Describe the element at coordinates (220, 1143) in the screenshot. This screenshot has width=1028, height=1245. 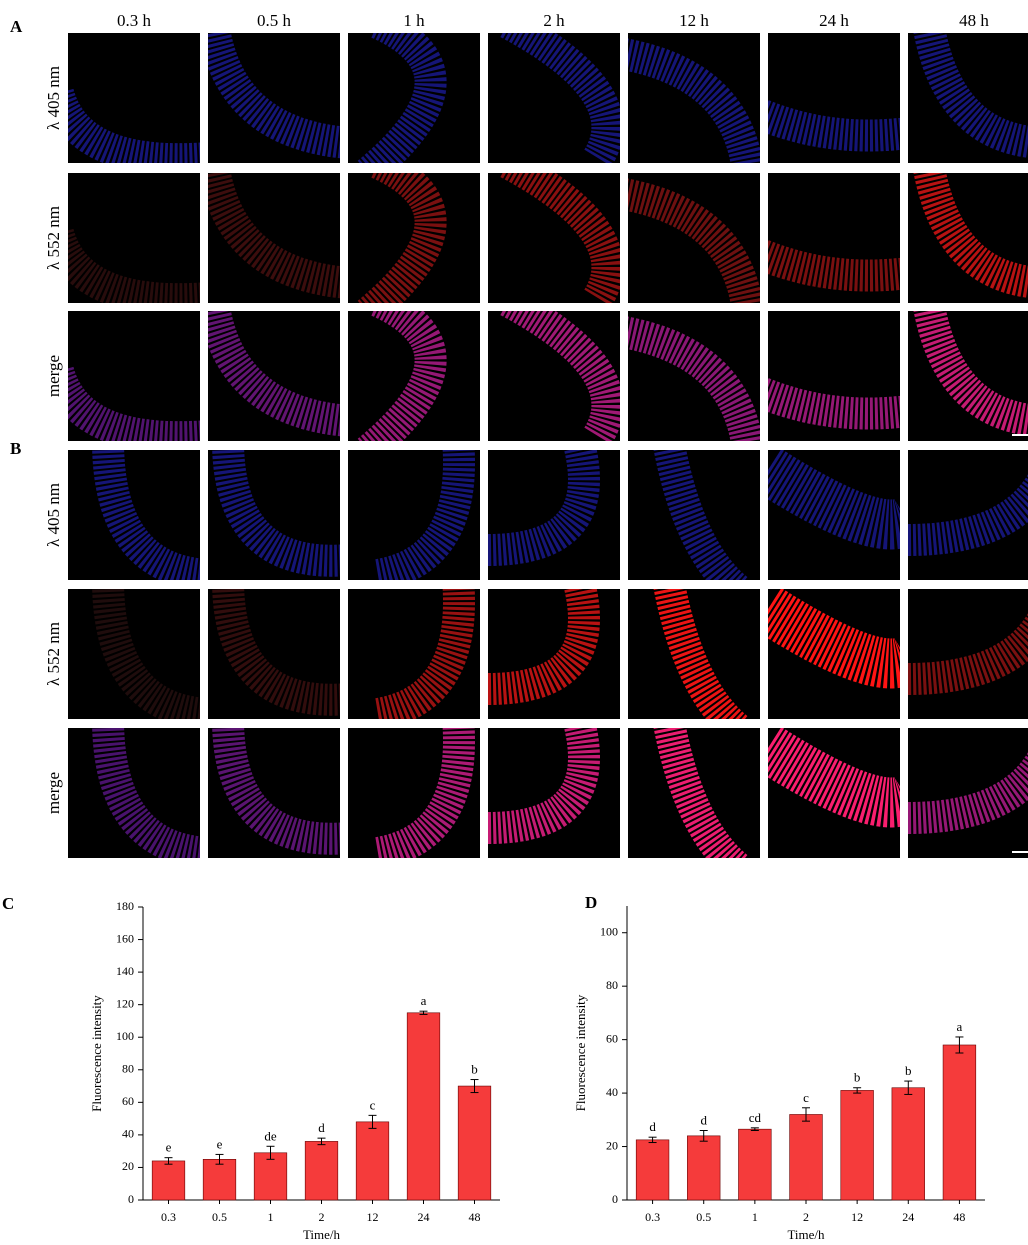
I see `significance-letter: e` at that location.